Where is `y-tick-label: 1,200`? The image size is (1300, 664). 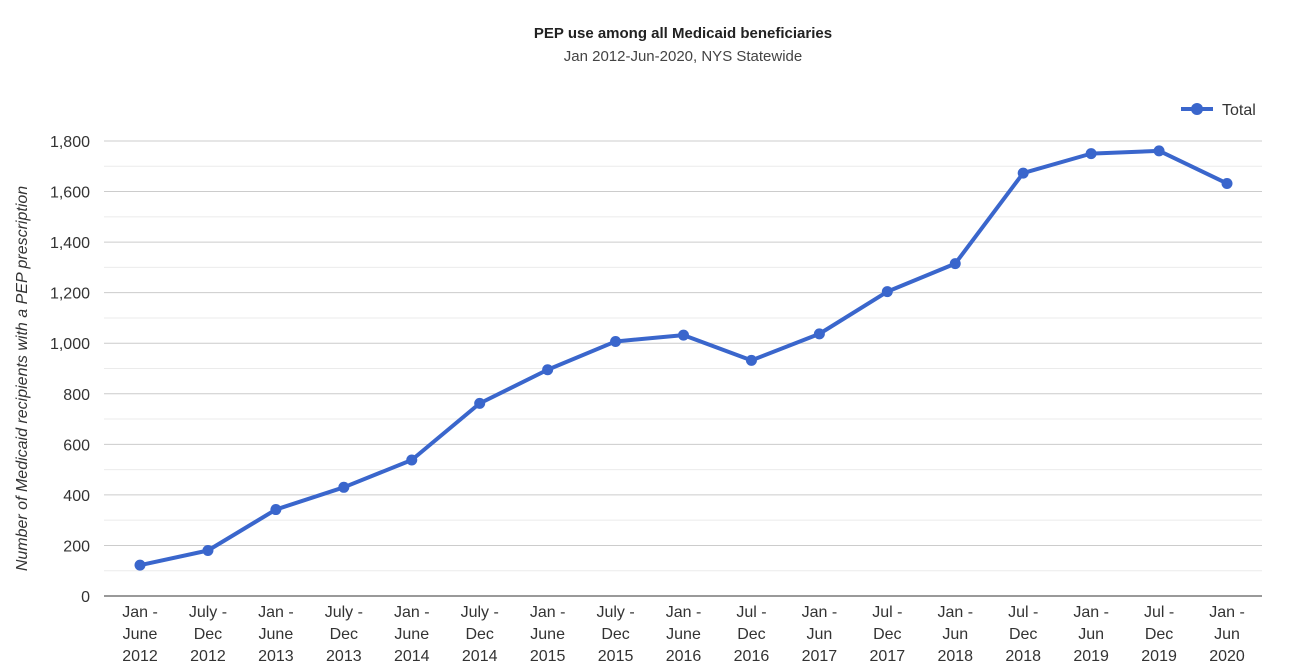 y-tick-label: 1,200 is located at coordinates (70, 294).